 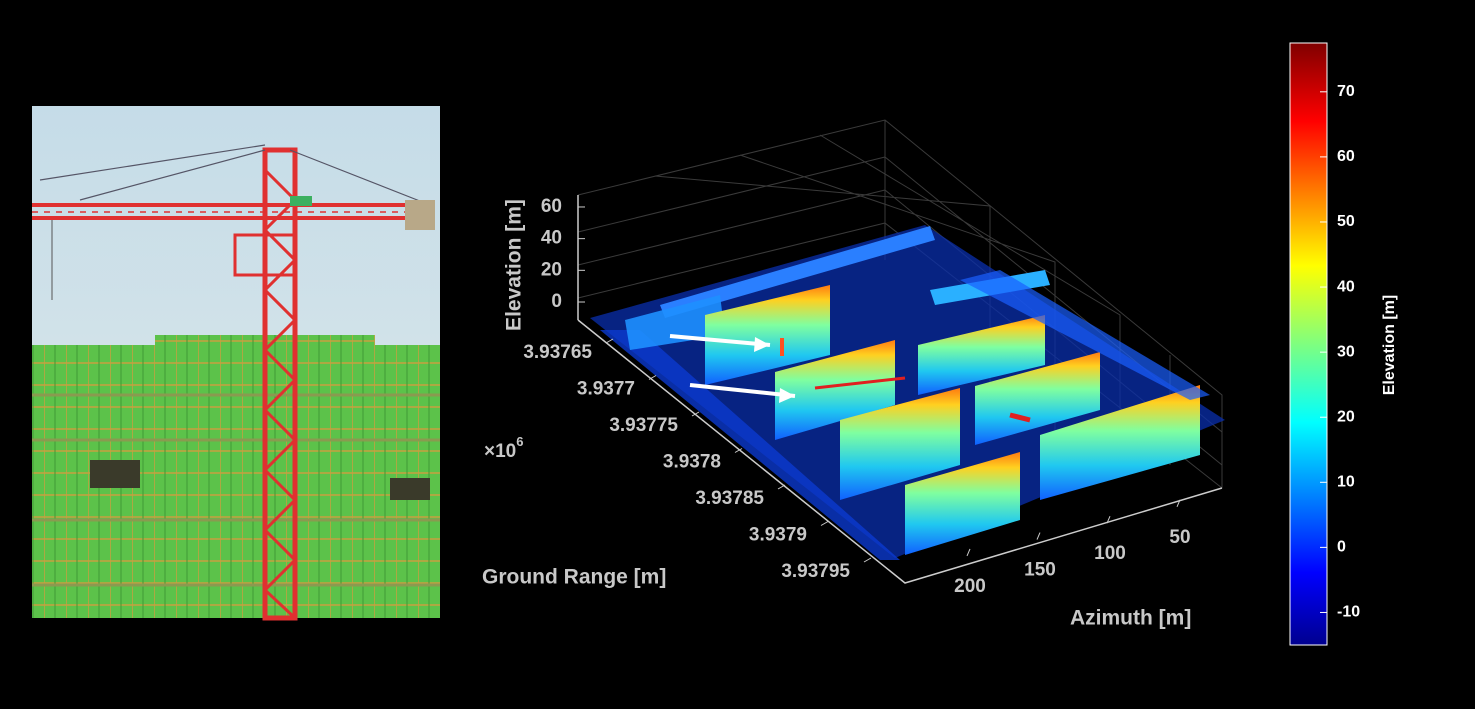 I want to click on elevation-tick-label: 40, so click(x=551, y=238).